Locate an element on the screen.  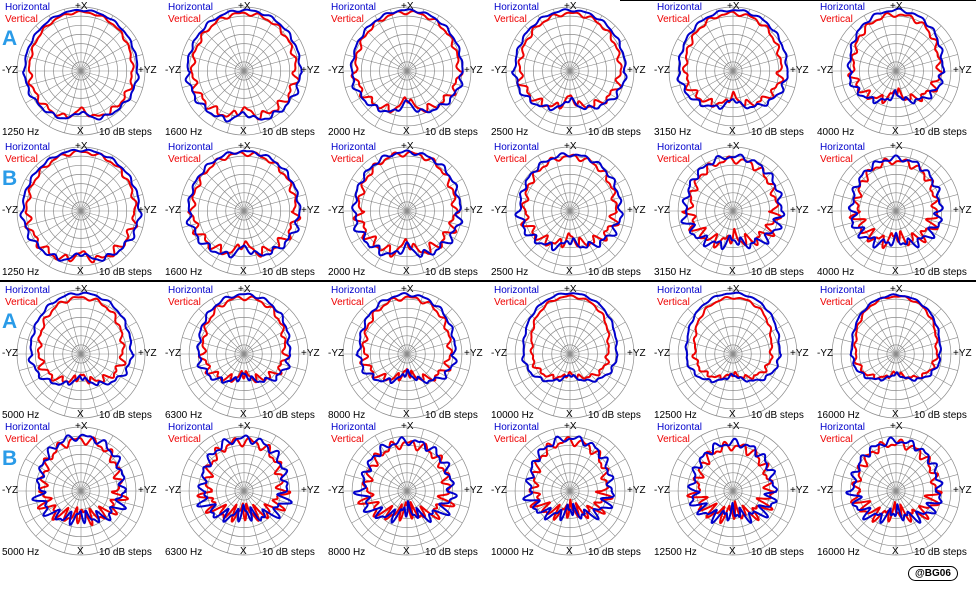
frequency-label: 3150 Hz is located at coordinates (673, 132).